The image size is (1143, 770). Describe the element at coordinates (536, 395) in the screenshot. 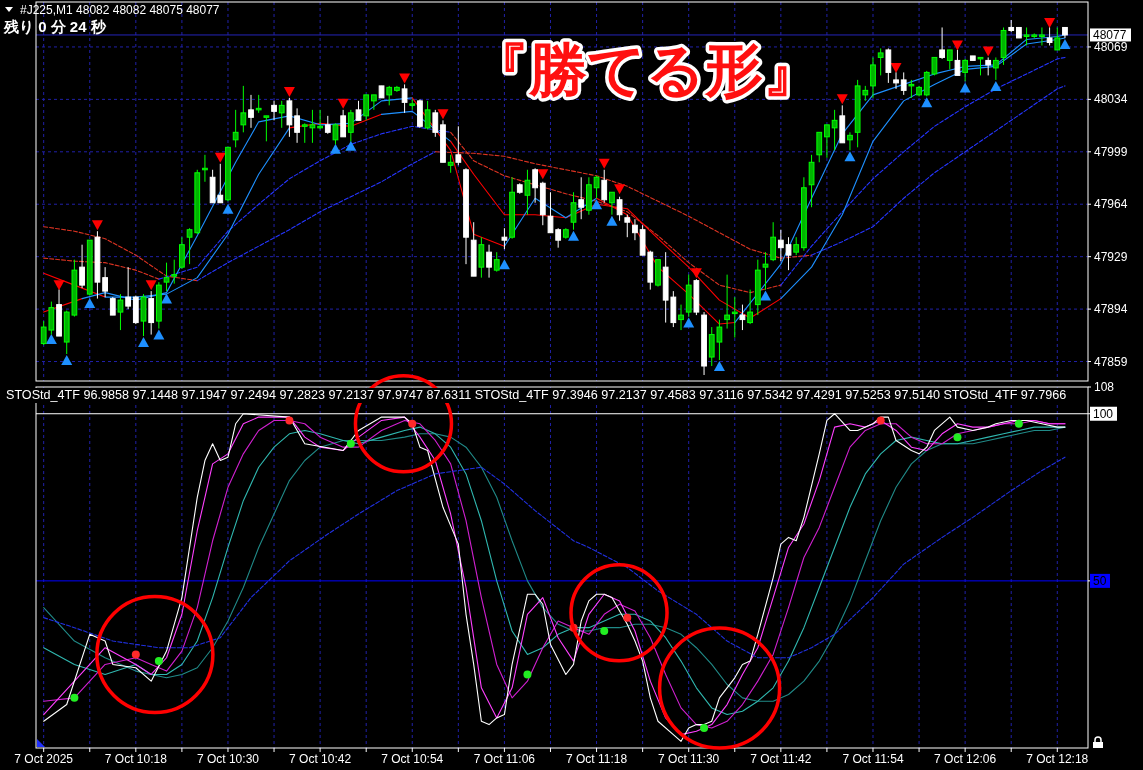

I see `chart-title: STOStd_4TF 96.9858 97.1448 97.1947 97.2494 97.2823 97.2137 97.9747 87.6311 STOStd_4TF 97.3946 97.2137 97.4583 97.3116 97.5342 97.4291 97.5253 97.5140 STOStd_4TF 97.7966` at that location.